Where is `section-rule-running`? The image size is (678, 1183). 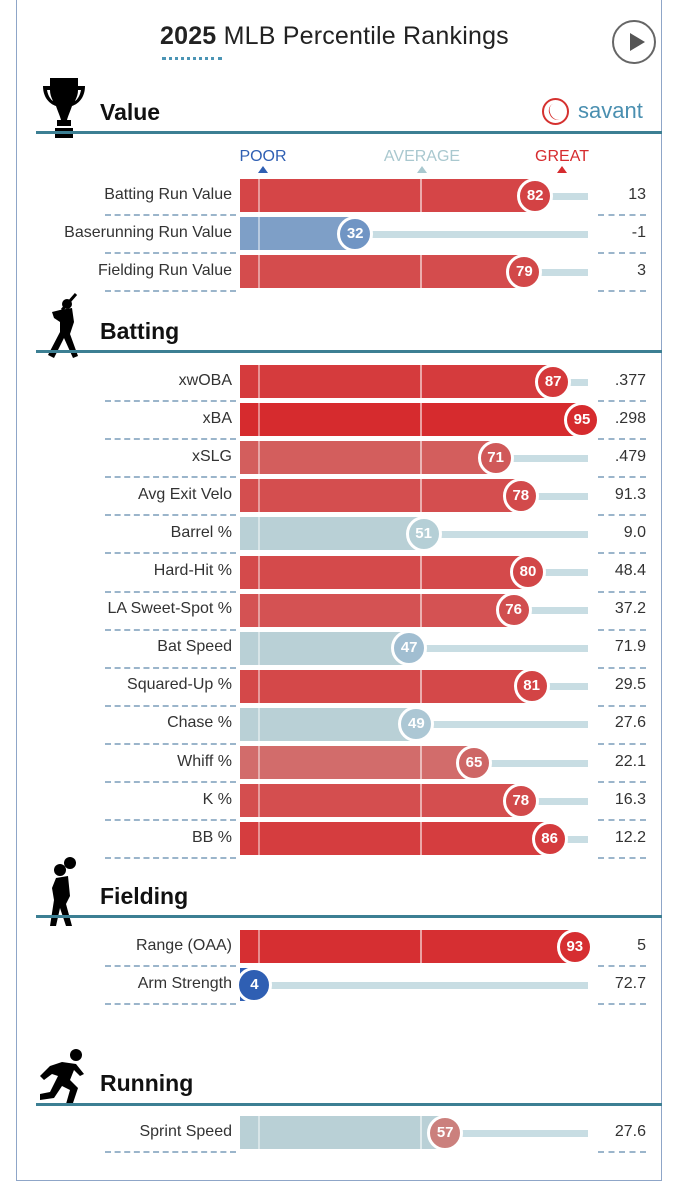
section-rule-running is located at coordinates (349, 1104).